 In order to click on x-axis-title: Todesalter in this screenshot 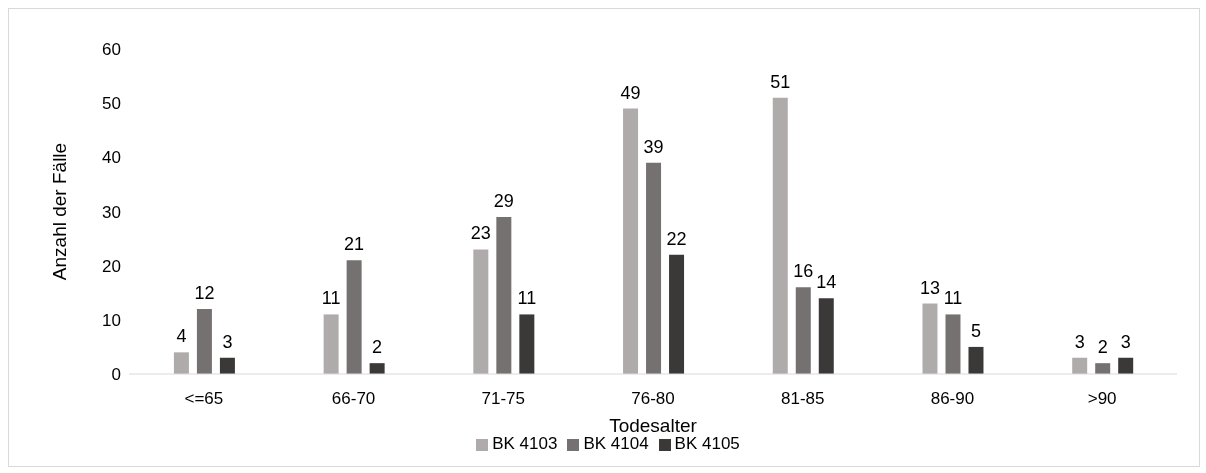, I will do `click(653, 425)`.